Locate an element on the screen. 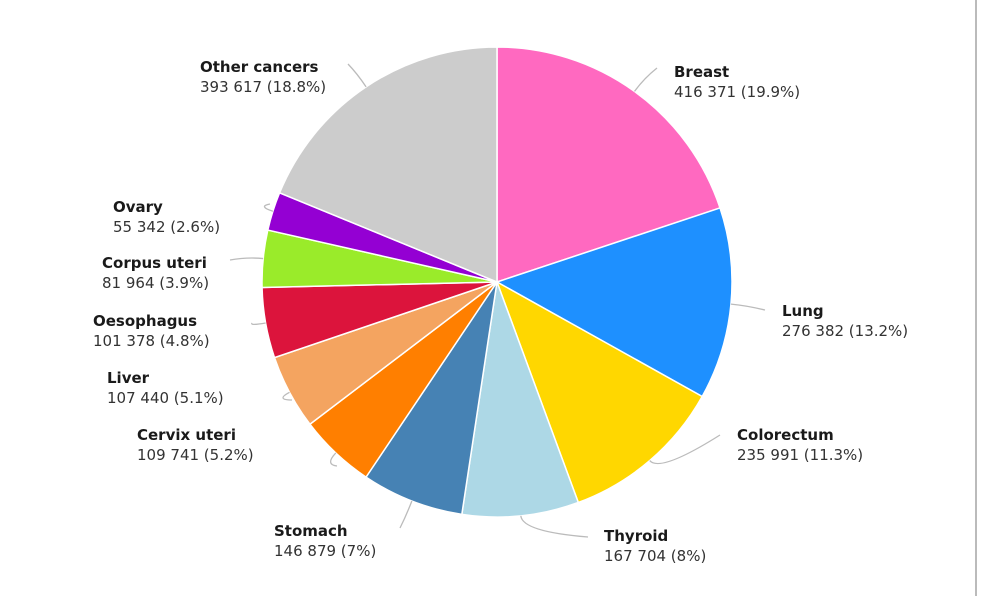  slice-value-breast: 416 371 (19.9%) is located at coordinates (737, 92).